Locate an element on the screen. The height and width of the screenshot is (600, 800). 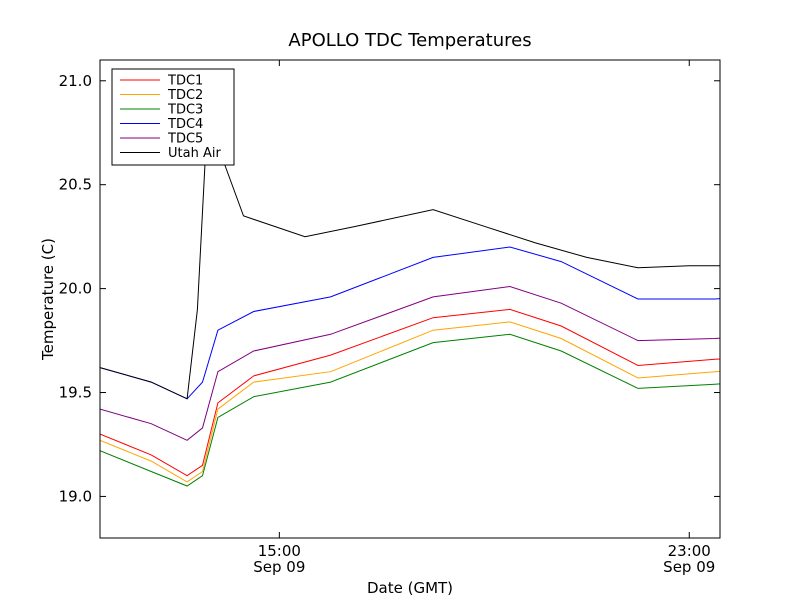
legend-label-tdc4: TDC4 is located at coordinates (185, 124).